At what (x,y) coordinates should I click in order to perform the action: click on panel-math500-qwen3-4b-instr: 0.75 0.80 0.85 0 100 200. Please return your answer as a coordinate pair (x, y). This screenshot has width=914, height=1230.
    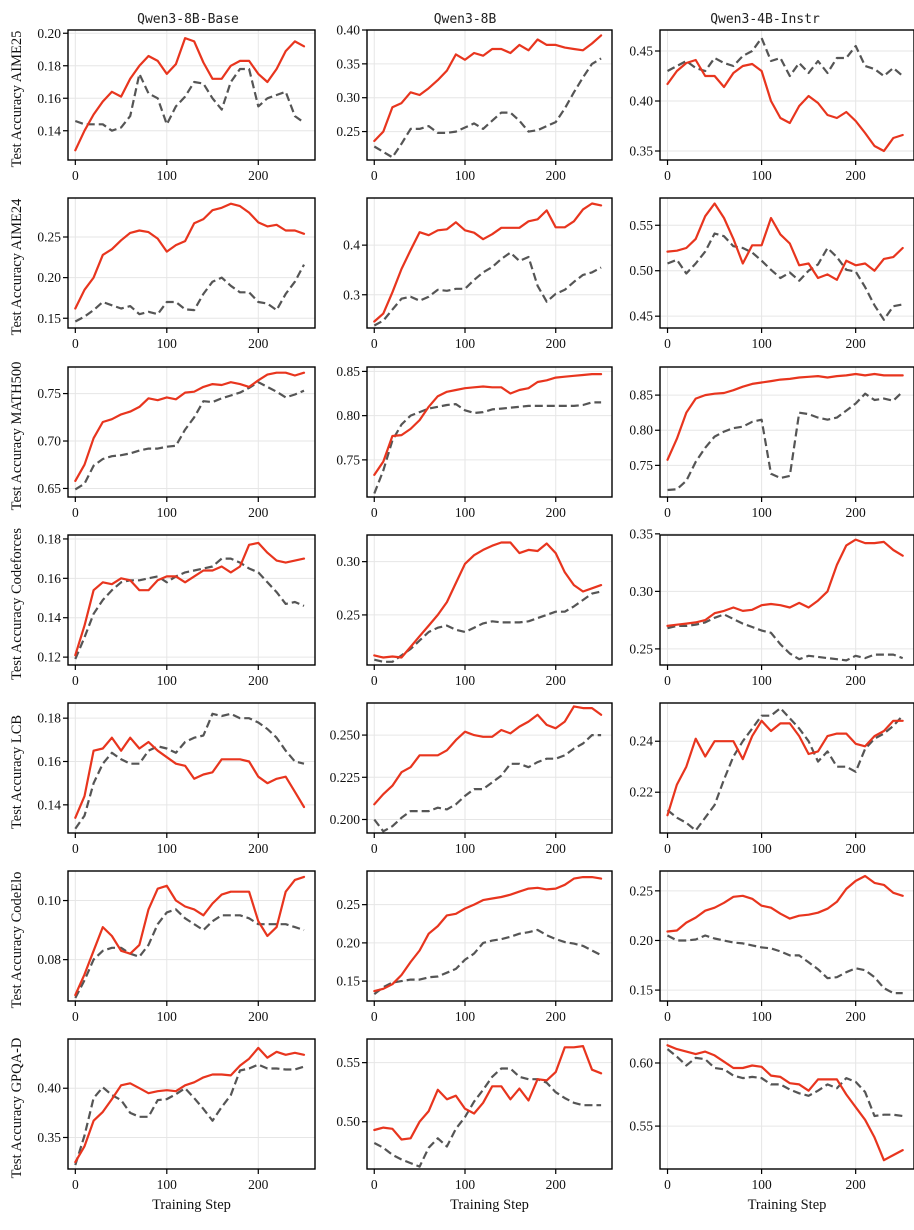
    Looking at the image, I should click on (771, 443).